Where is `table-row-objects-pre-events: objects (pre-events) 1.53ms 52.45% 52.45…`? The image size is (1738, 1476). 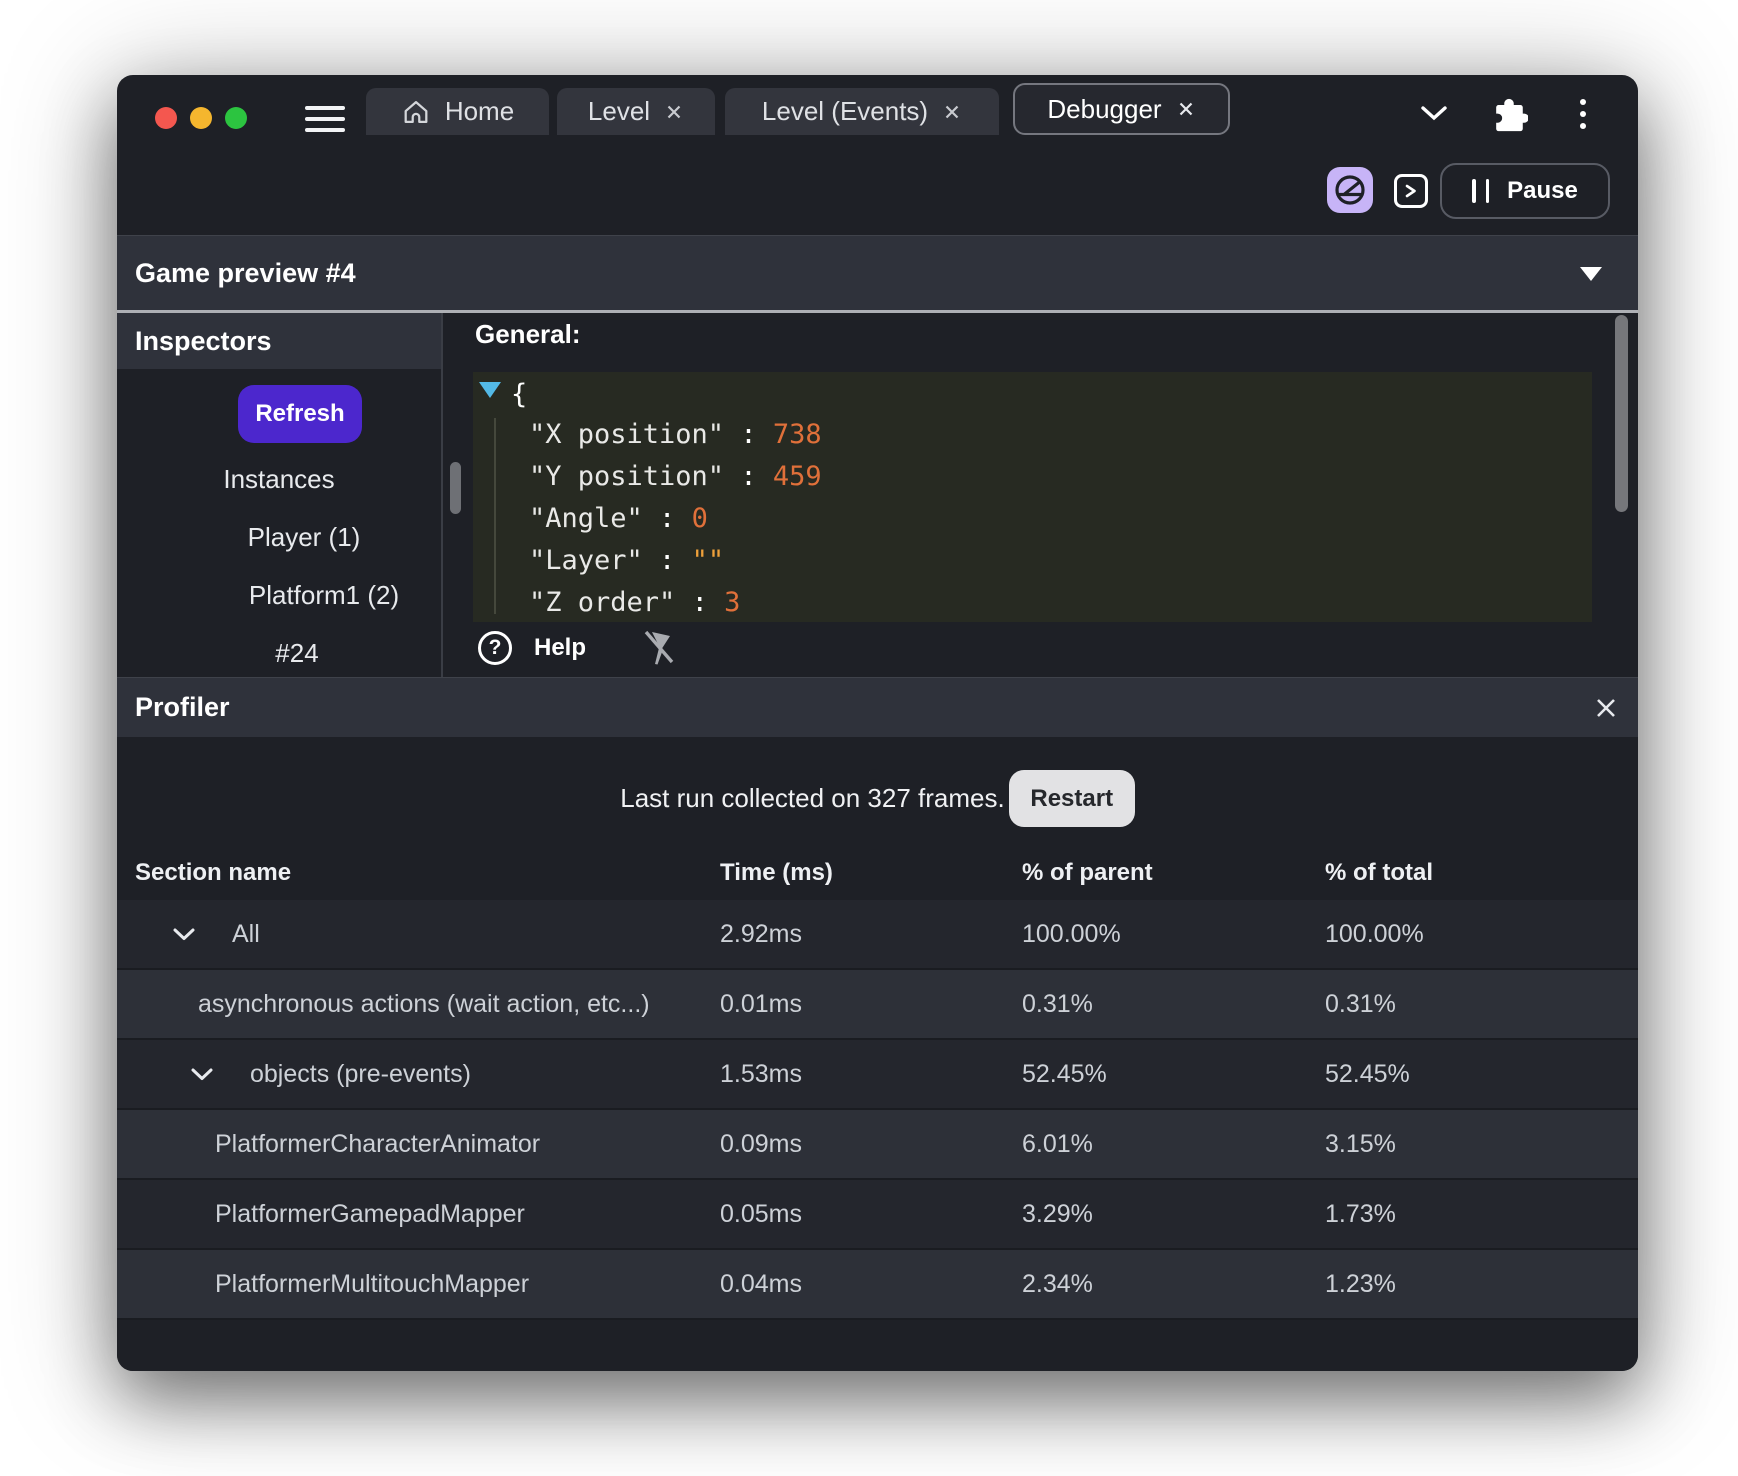
table-row-objects-pre-events: objects (pre-events) 1.53ms 52.45% 52.45… is located at coordinates (877, 1075).